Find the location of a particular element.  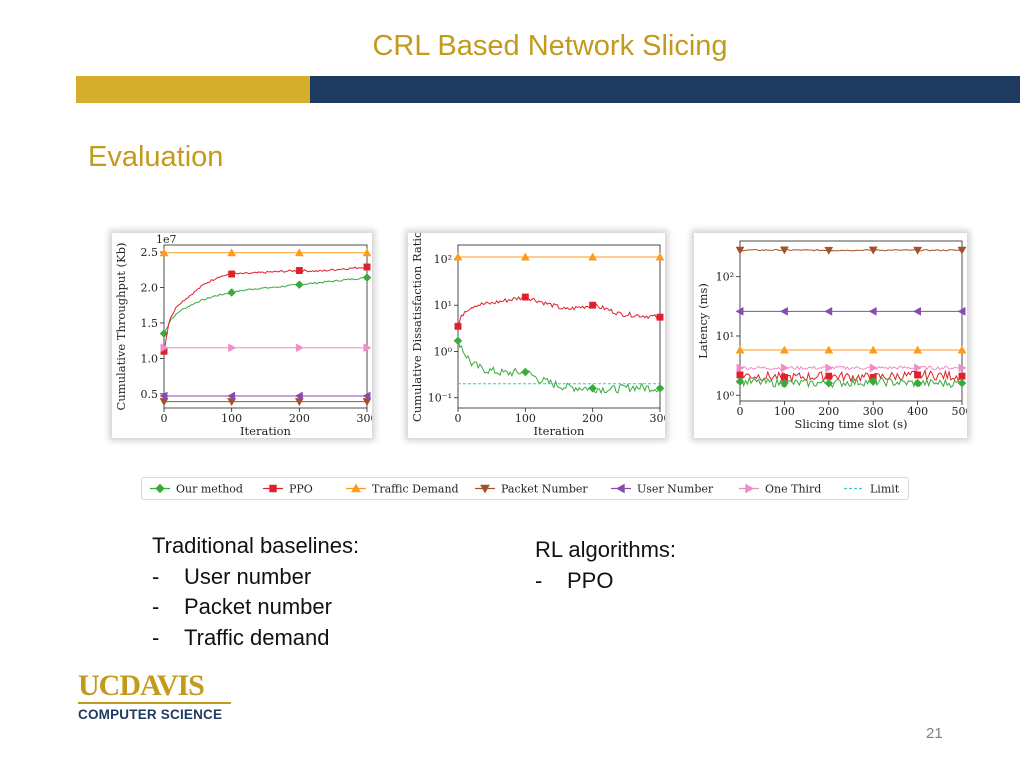

plot-frame is located at coordinates (265, 326).